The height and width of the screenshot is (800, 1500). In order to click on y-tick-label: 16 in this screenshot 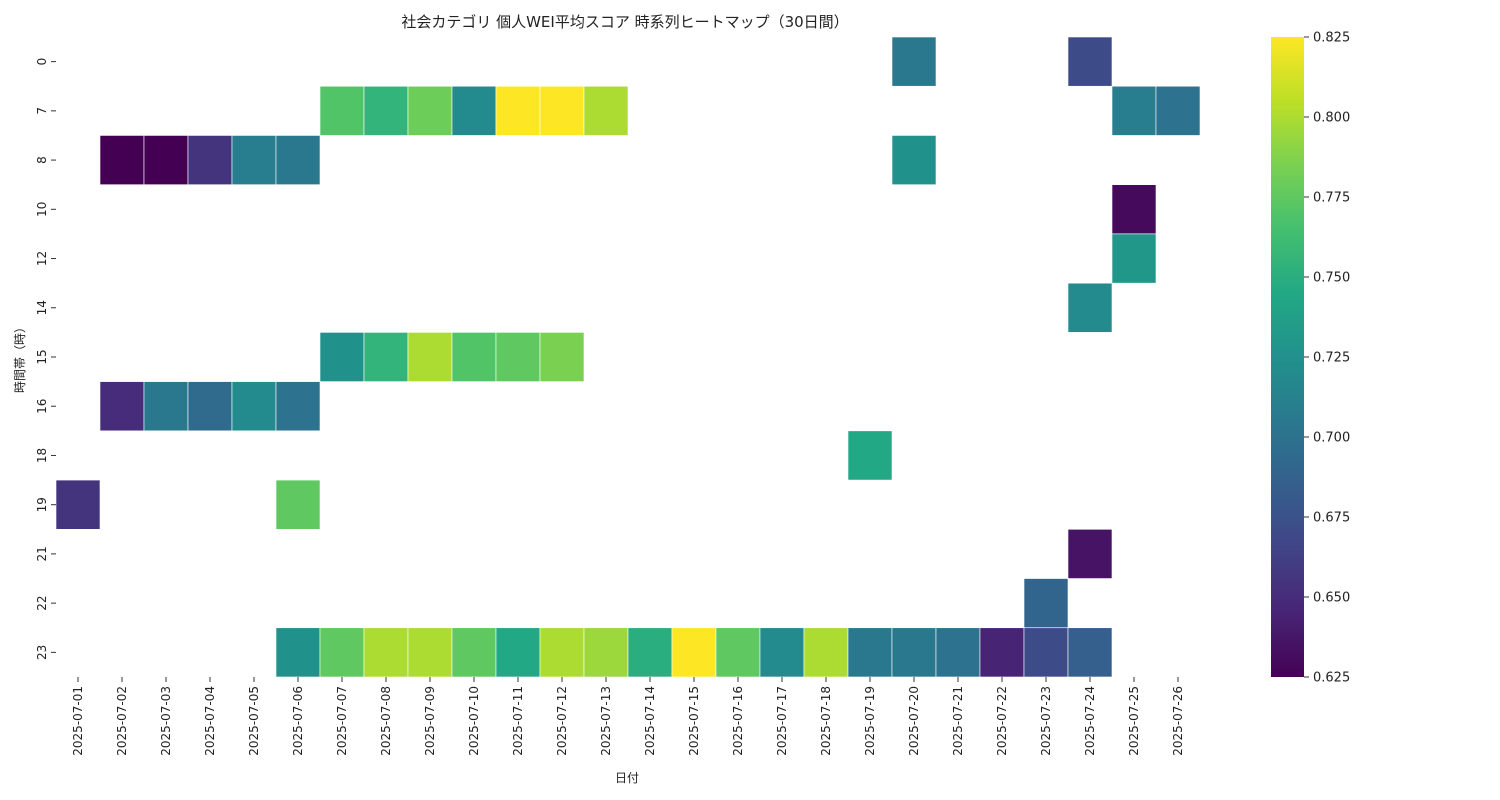, I will do `click(42, 406)`.